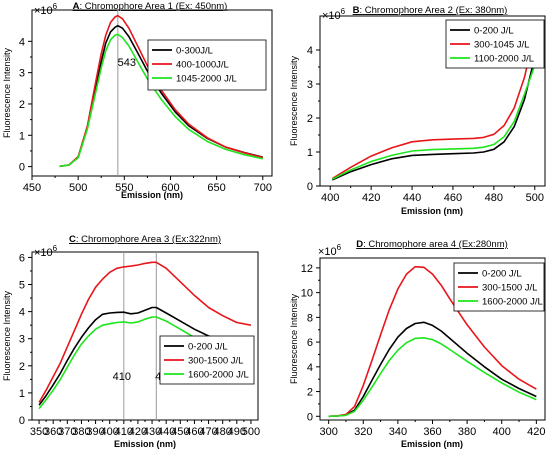  I want to click on x-tick-label: 470, so click(208, 432).